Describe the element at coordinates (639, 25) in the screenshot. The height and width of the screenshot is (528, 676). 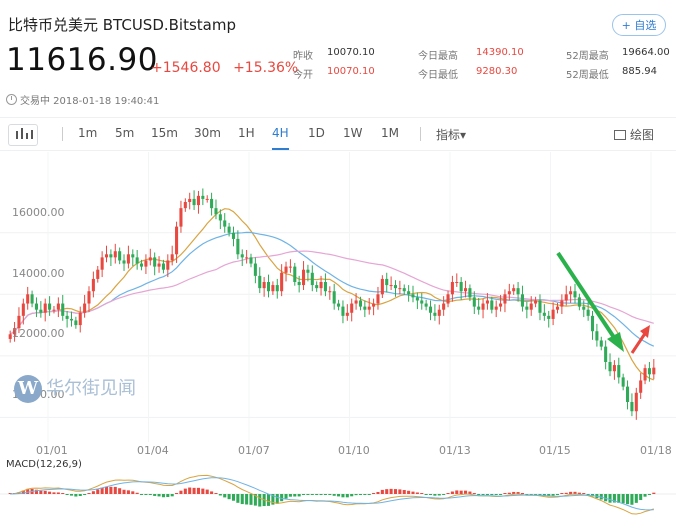
I see `add-favorite-button: + 自选` at that location.